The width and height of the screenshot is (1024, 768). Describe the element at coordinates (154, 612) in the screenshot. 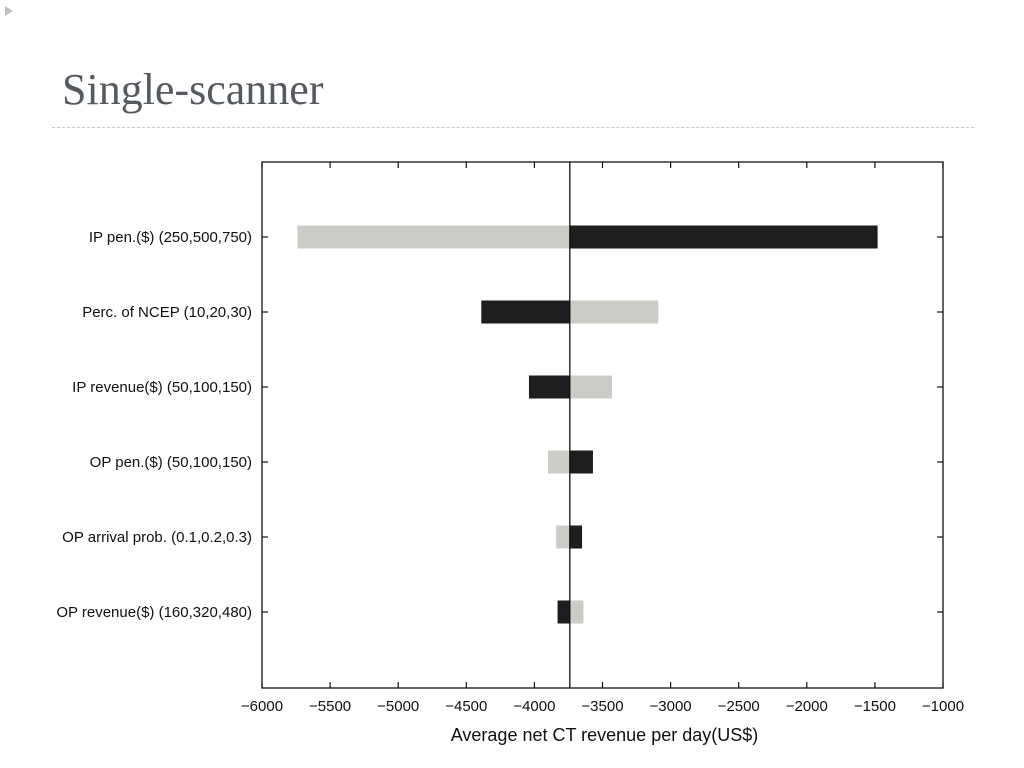

I see `y-category-label: OP revenue($) (160,320,480)` at that location.